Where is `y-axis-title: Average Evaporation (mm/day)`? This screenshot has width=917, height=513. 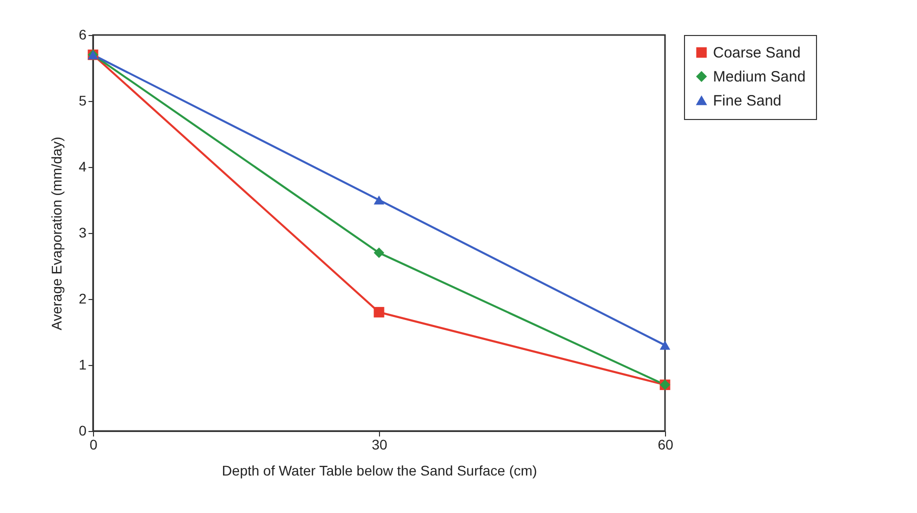 y-axis-title: Average Evaporation (mm/day) is located at coordinates (56, 233).